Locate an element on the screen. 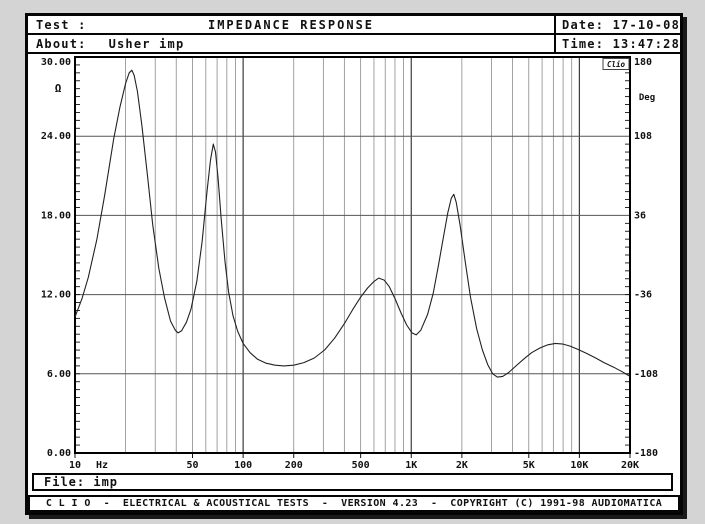 The image size is (705, 524). x-tick-label: 50 is located at coordinates (192, 465).